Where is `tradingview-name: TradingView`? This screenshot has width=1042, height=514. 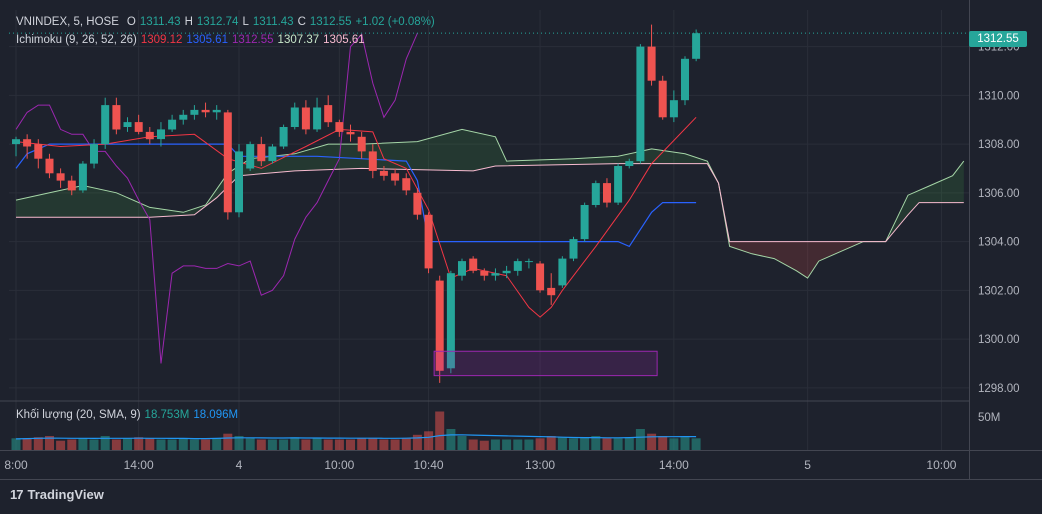 tradingview-name: TradingView is located at coordinates (65, 494).